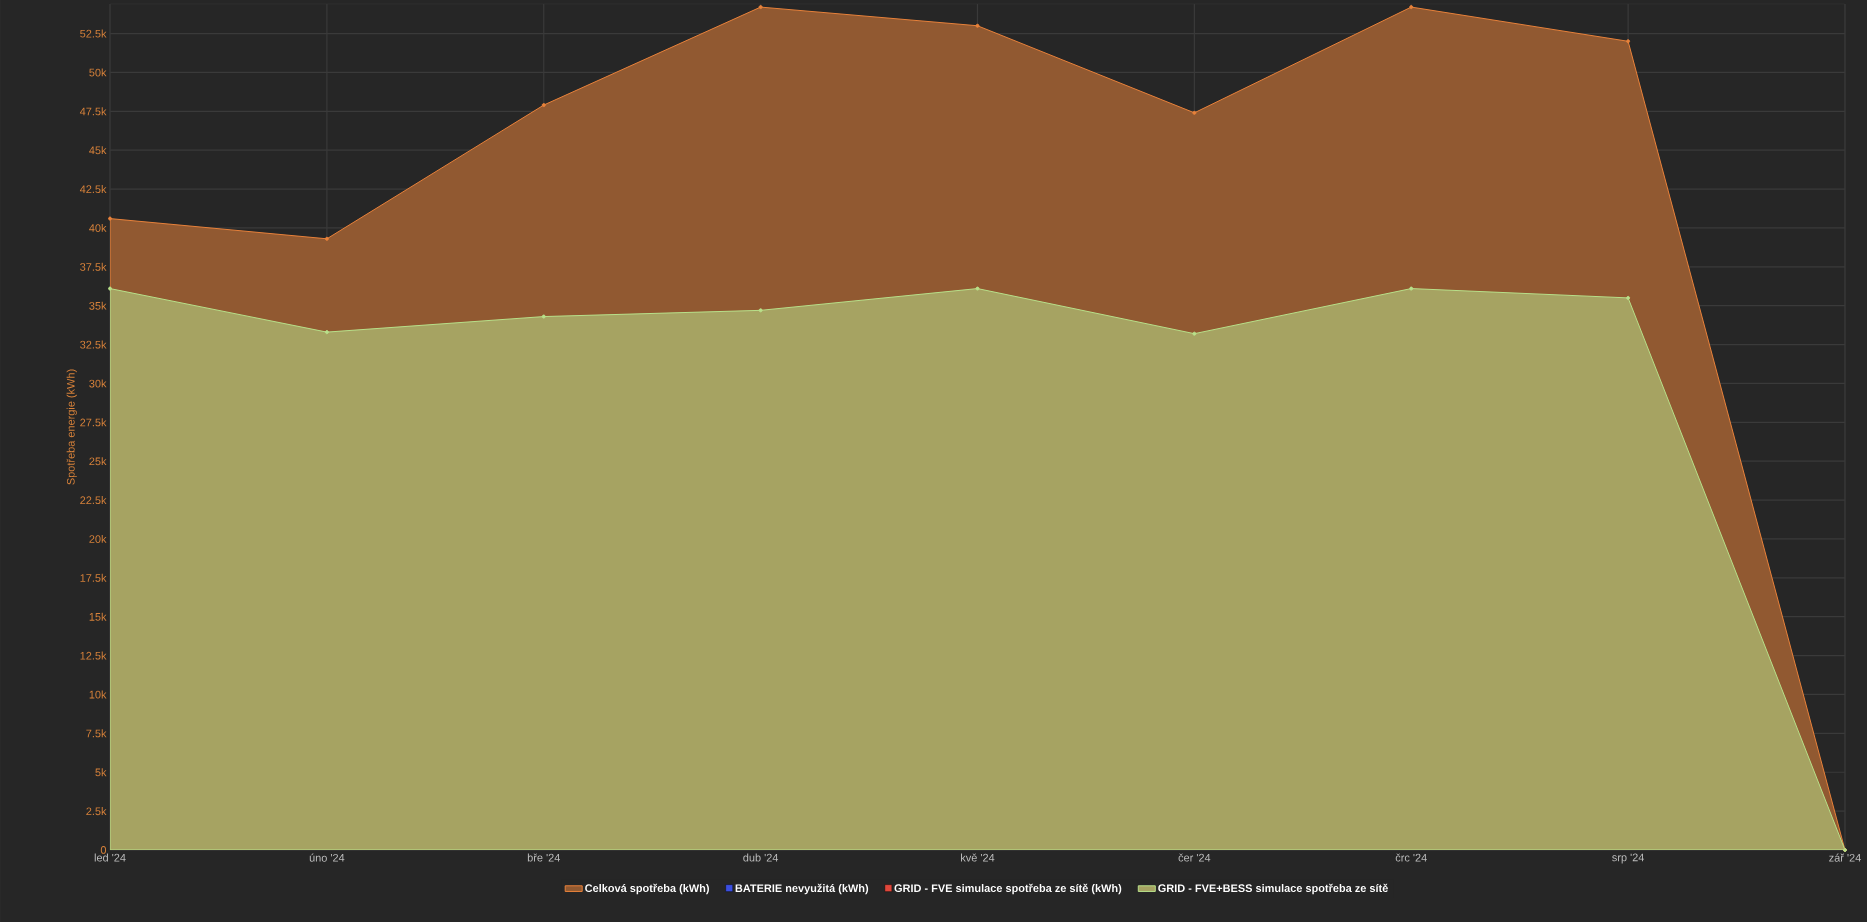  Describe the element at coordinates (96, 811) in the screenshot. I see `y-tick-label: 2.5k` at that location.